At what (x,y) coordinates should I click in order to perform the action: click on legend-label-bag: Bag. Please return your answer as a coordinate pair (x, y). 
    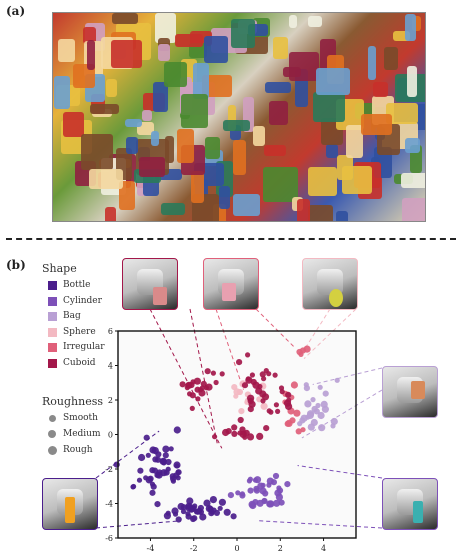
    Looking at the image, I should click on (72, 316).